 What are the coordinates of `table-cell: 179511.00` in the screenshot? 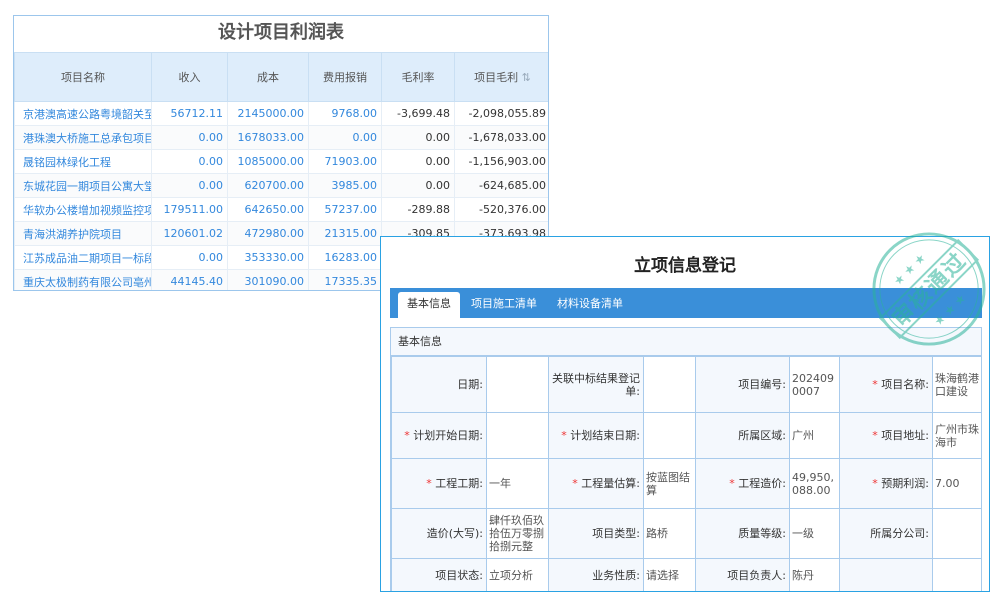 It's located at (189, 209).